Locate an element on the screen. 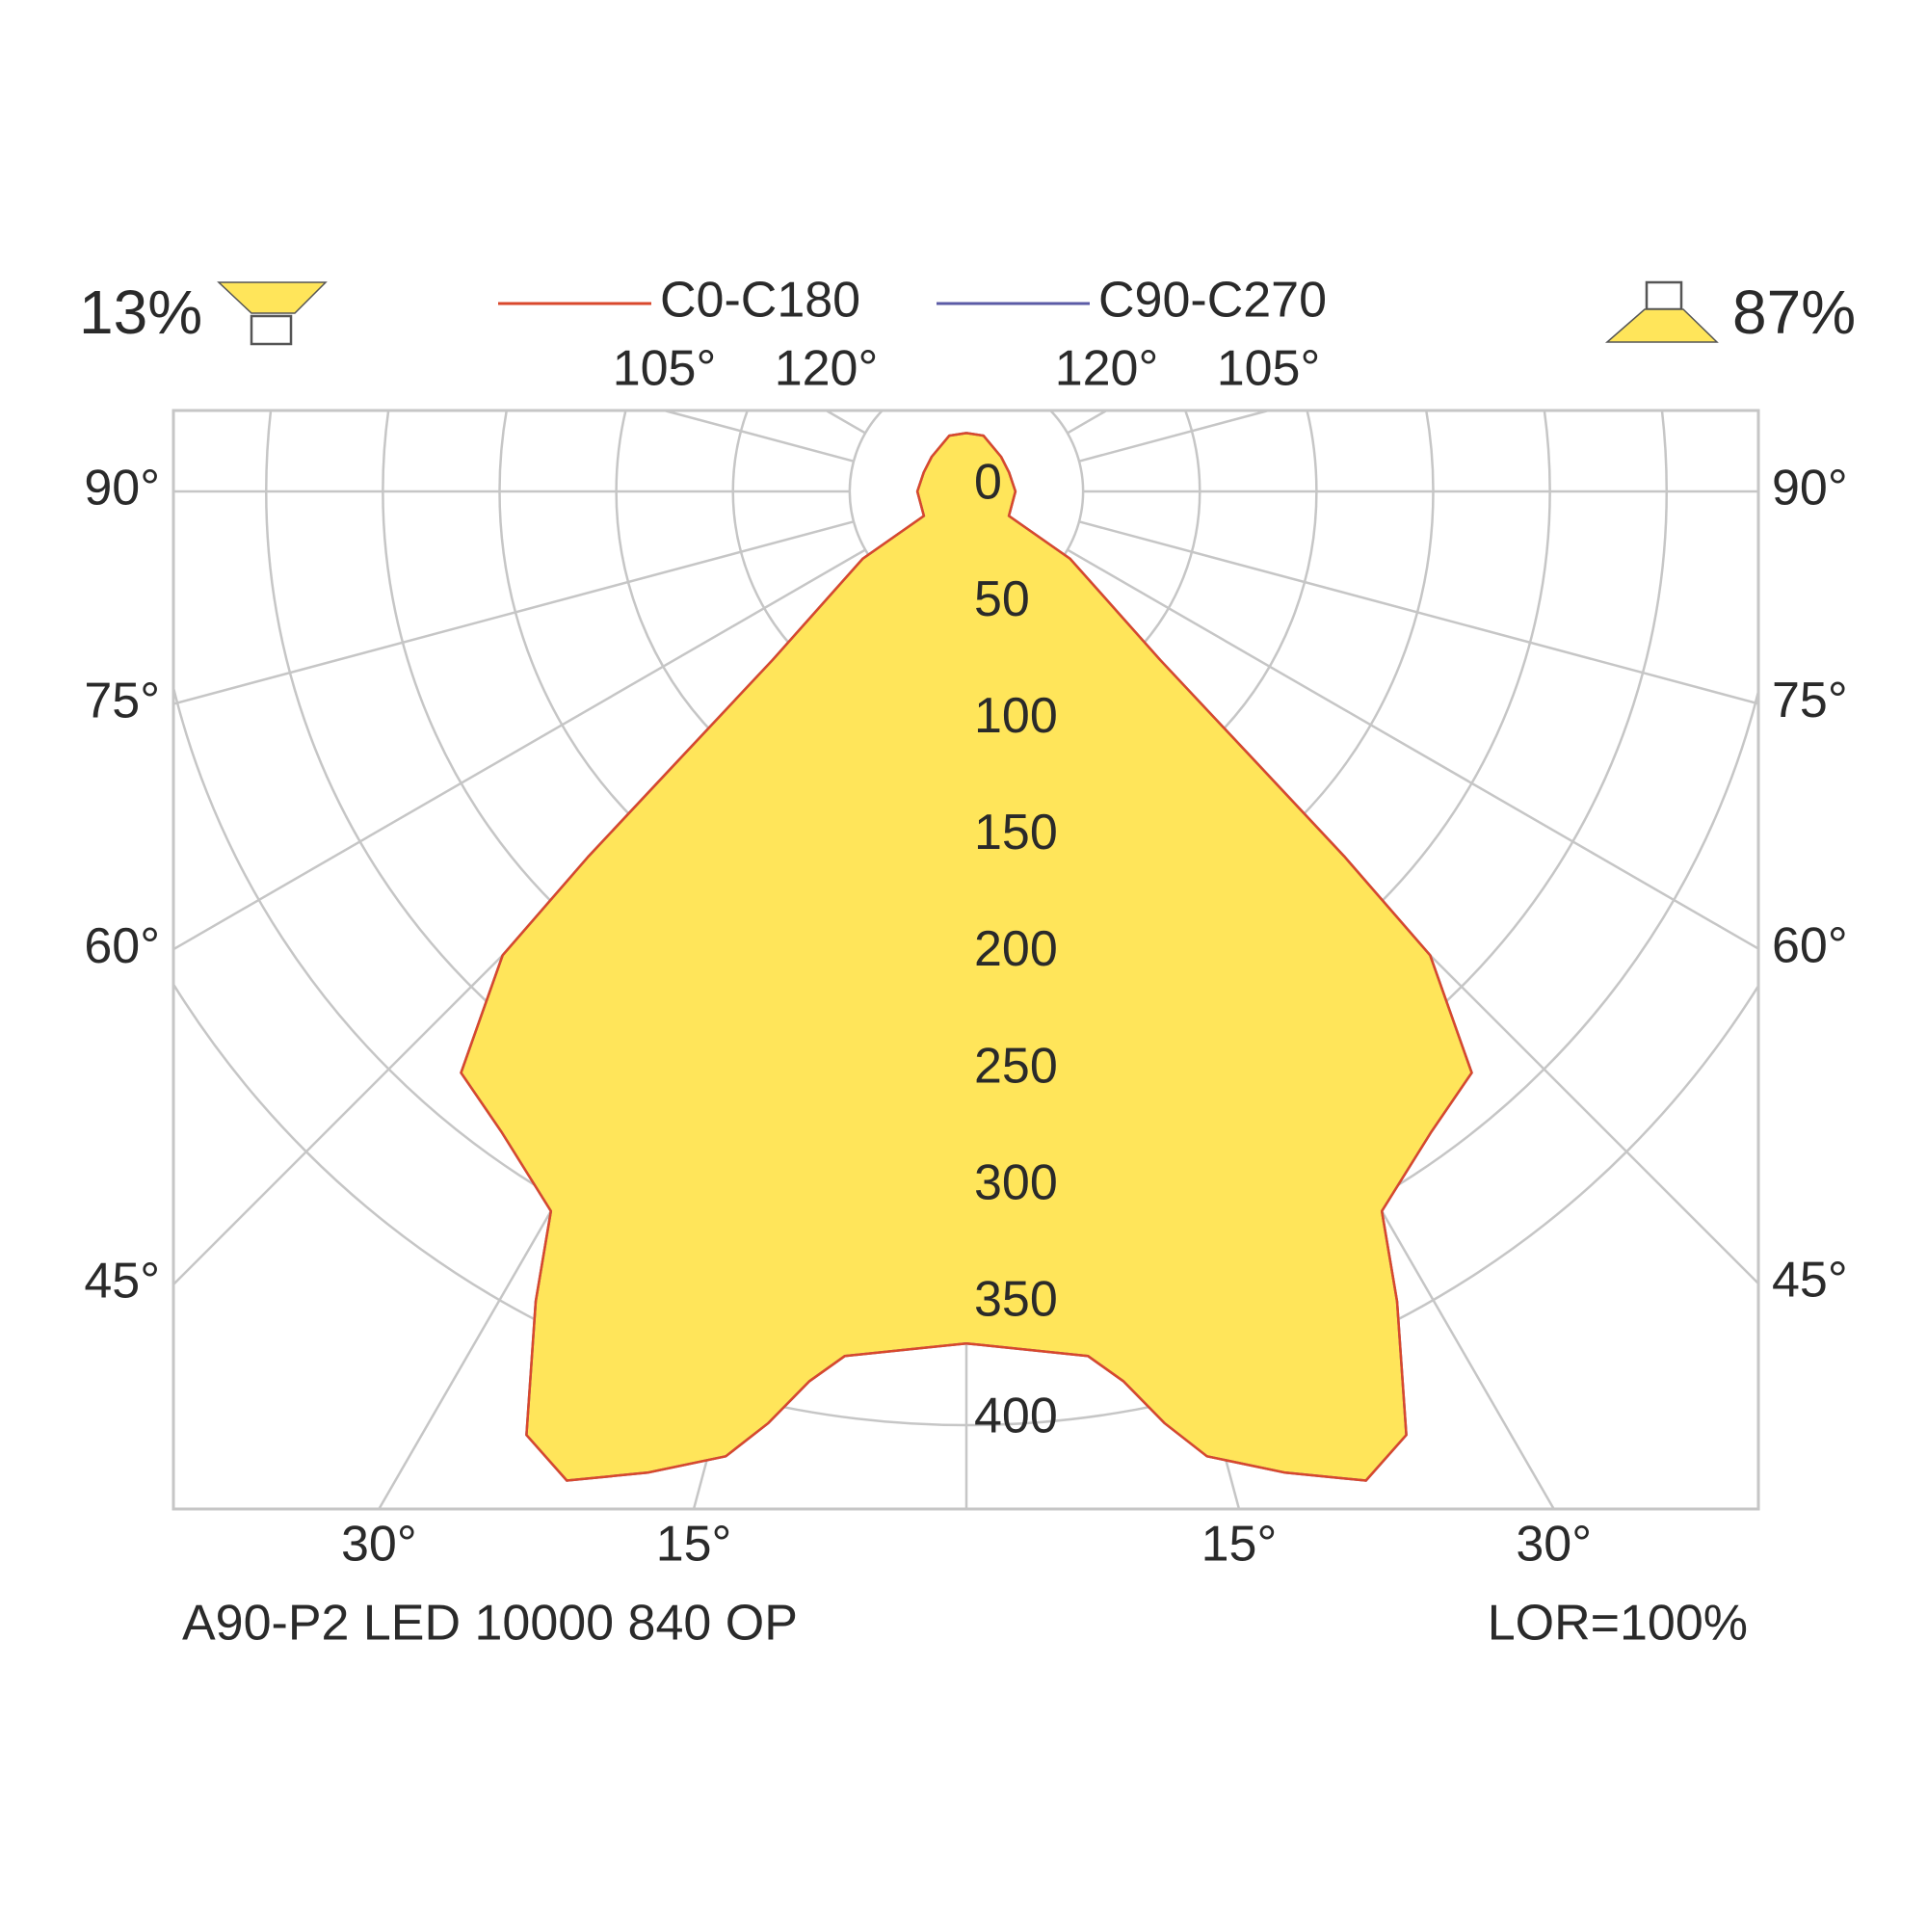 This screenshot has height=1932, width=1927. legend-label: C90-C270 is located at coordinates (1212, 301).